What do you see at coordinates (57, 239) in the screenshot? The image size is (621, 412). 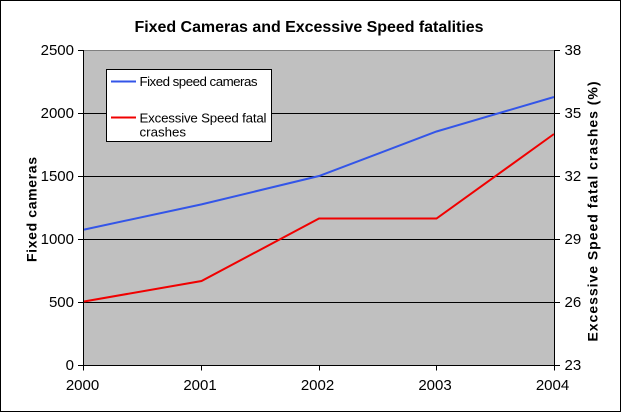 I see `svg-text: 1000` at bounding box center [57, 239].